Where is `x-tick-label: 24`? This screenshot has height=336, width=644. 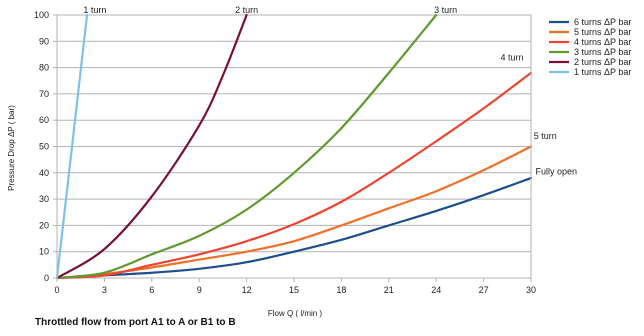 x-tick-label: 24 is located at coordinates (436, 290).